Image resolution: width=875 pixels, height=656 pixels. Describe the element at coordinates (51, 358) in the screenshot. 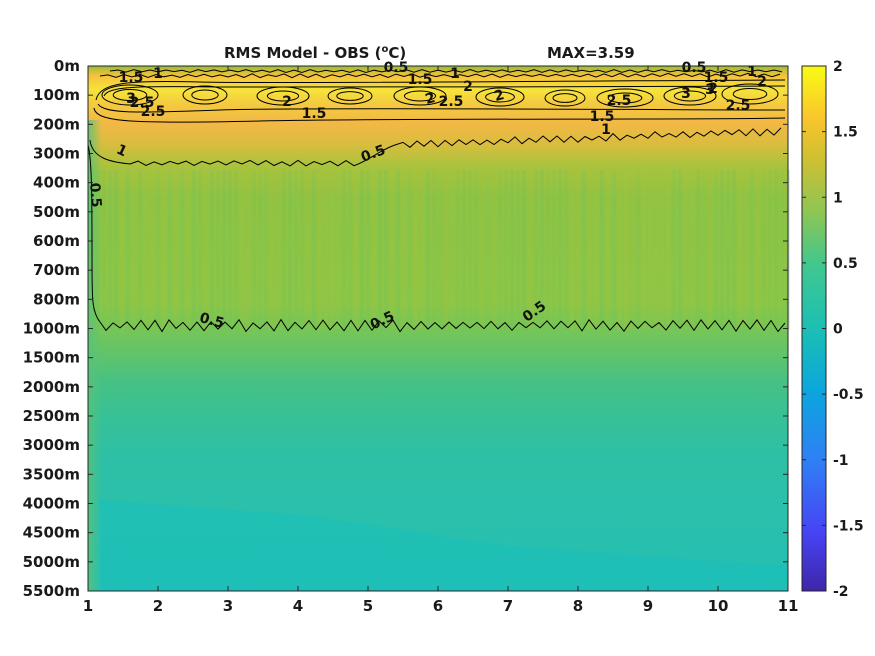

I see `y-tick-label: 1500m` at that location.